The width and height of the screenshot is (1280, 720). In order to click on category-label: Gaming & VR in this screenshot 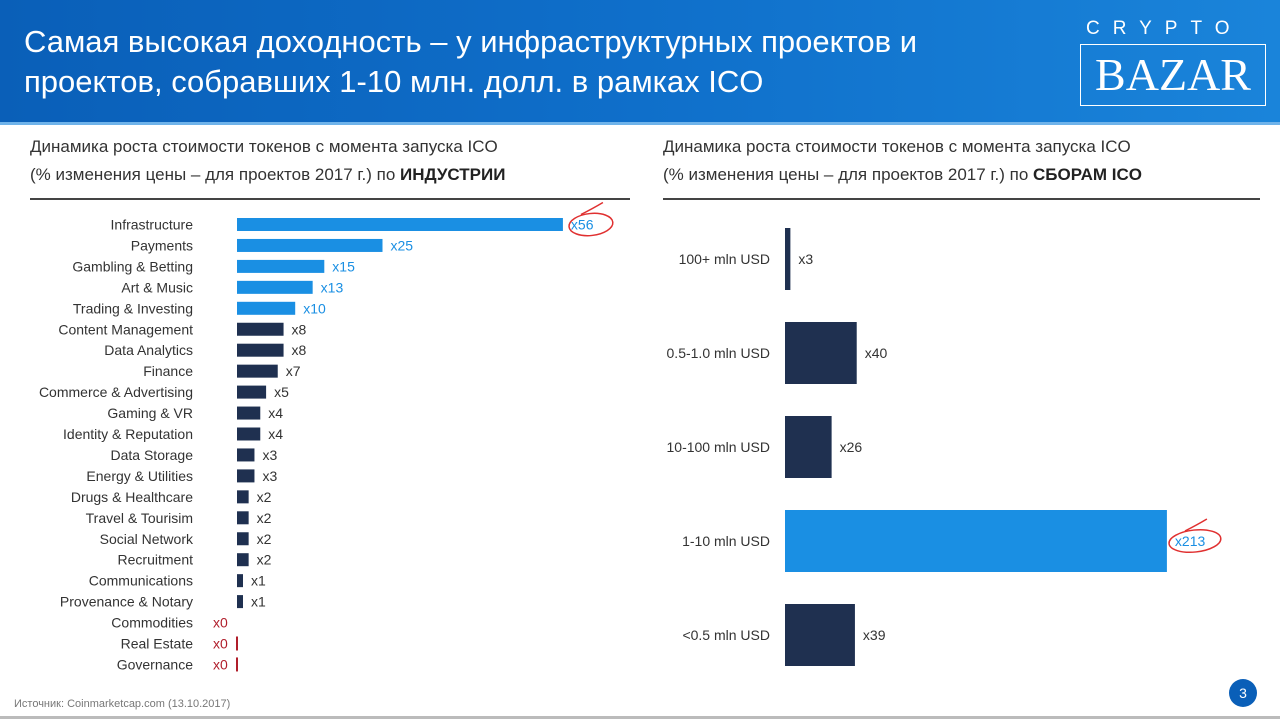, I will do `click(150, 413)`.